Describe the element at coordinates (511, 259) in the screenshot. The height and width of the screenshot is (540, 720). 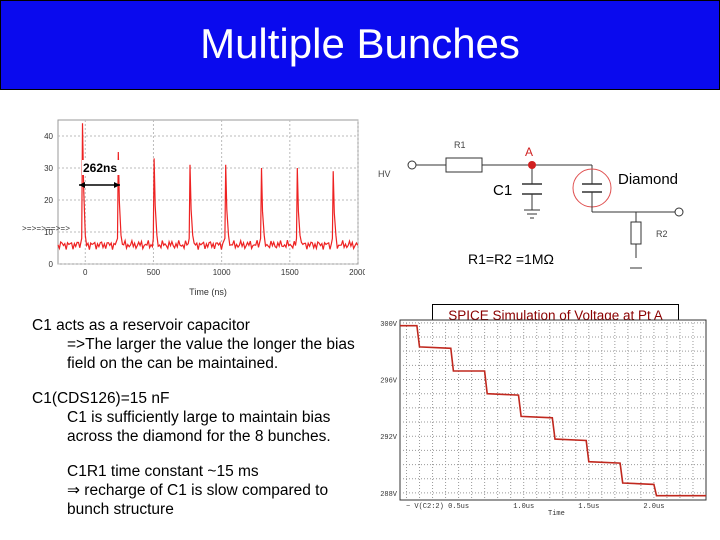
I see `resistor-equation: R1=R2 =1MΩ` at that location.